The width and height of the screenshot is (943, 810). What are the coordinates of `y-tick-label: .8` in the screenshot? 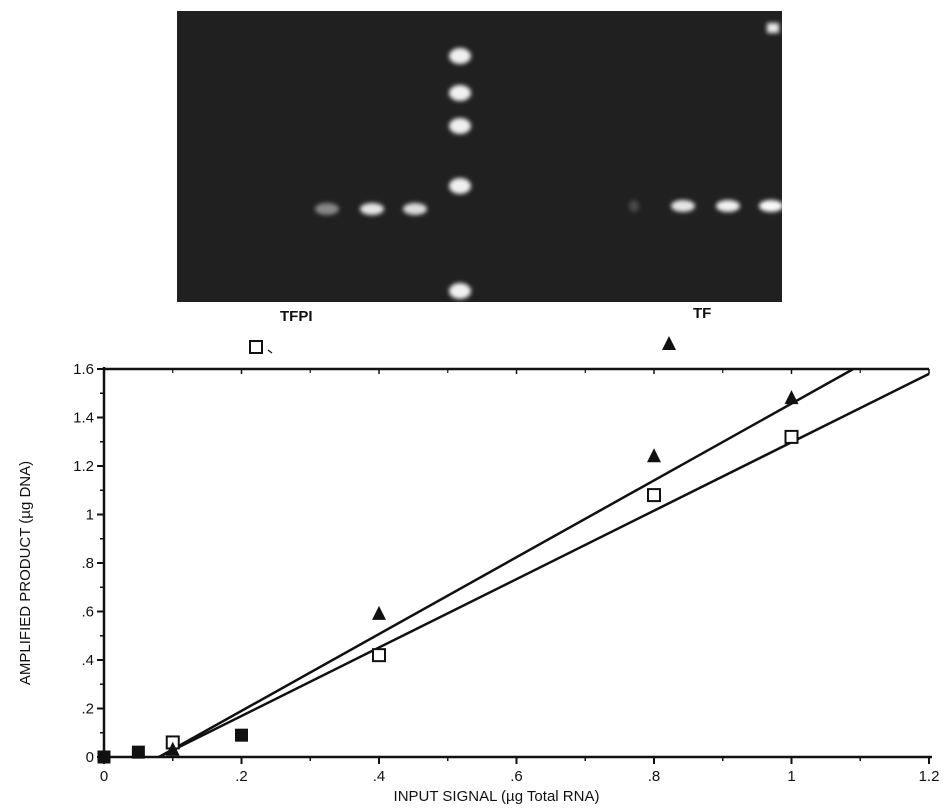 It's located at (87, 563).